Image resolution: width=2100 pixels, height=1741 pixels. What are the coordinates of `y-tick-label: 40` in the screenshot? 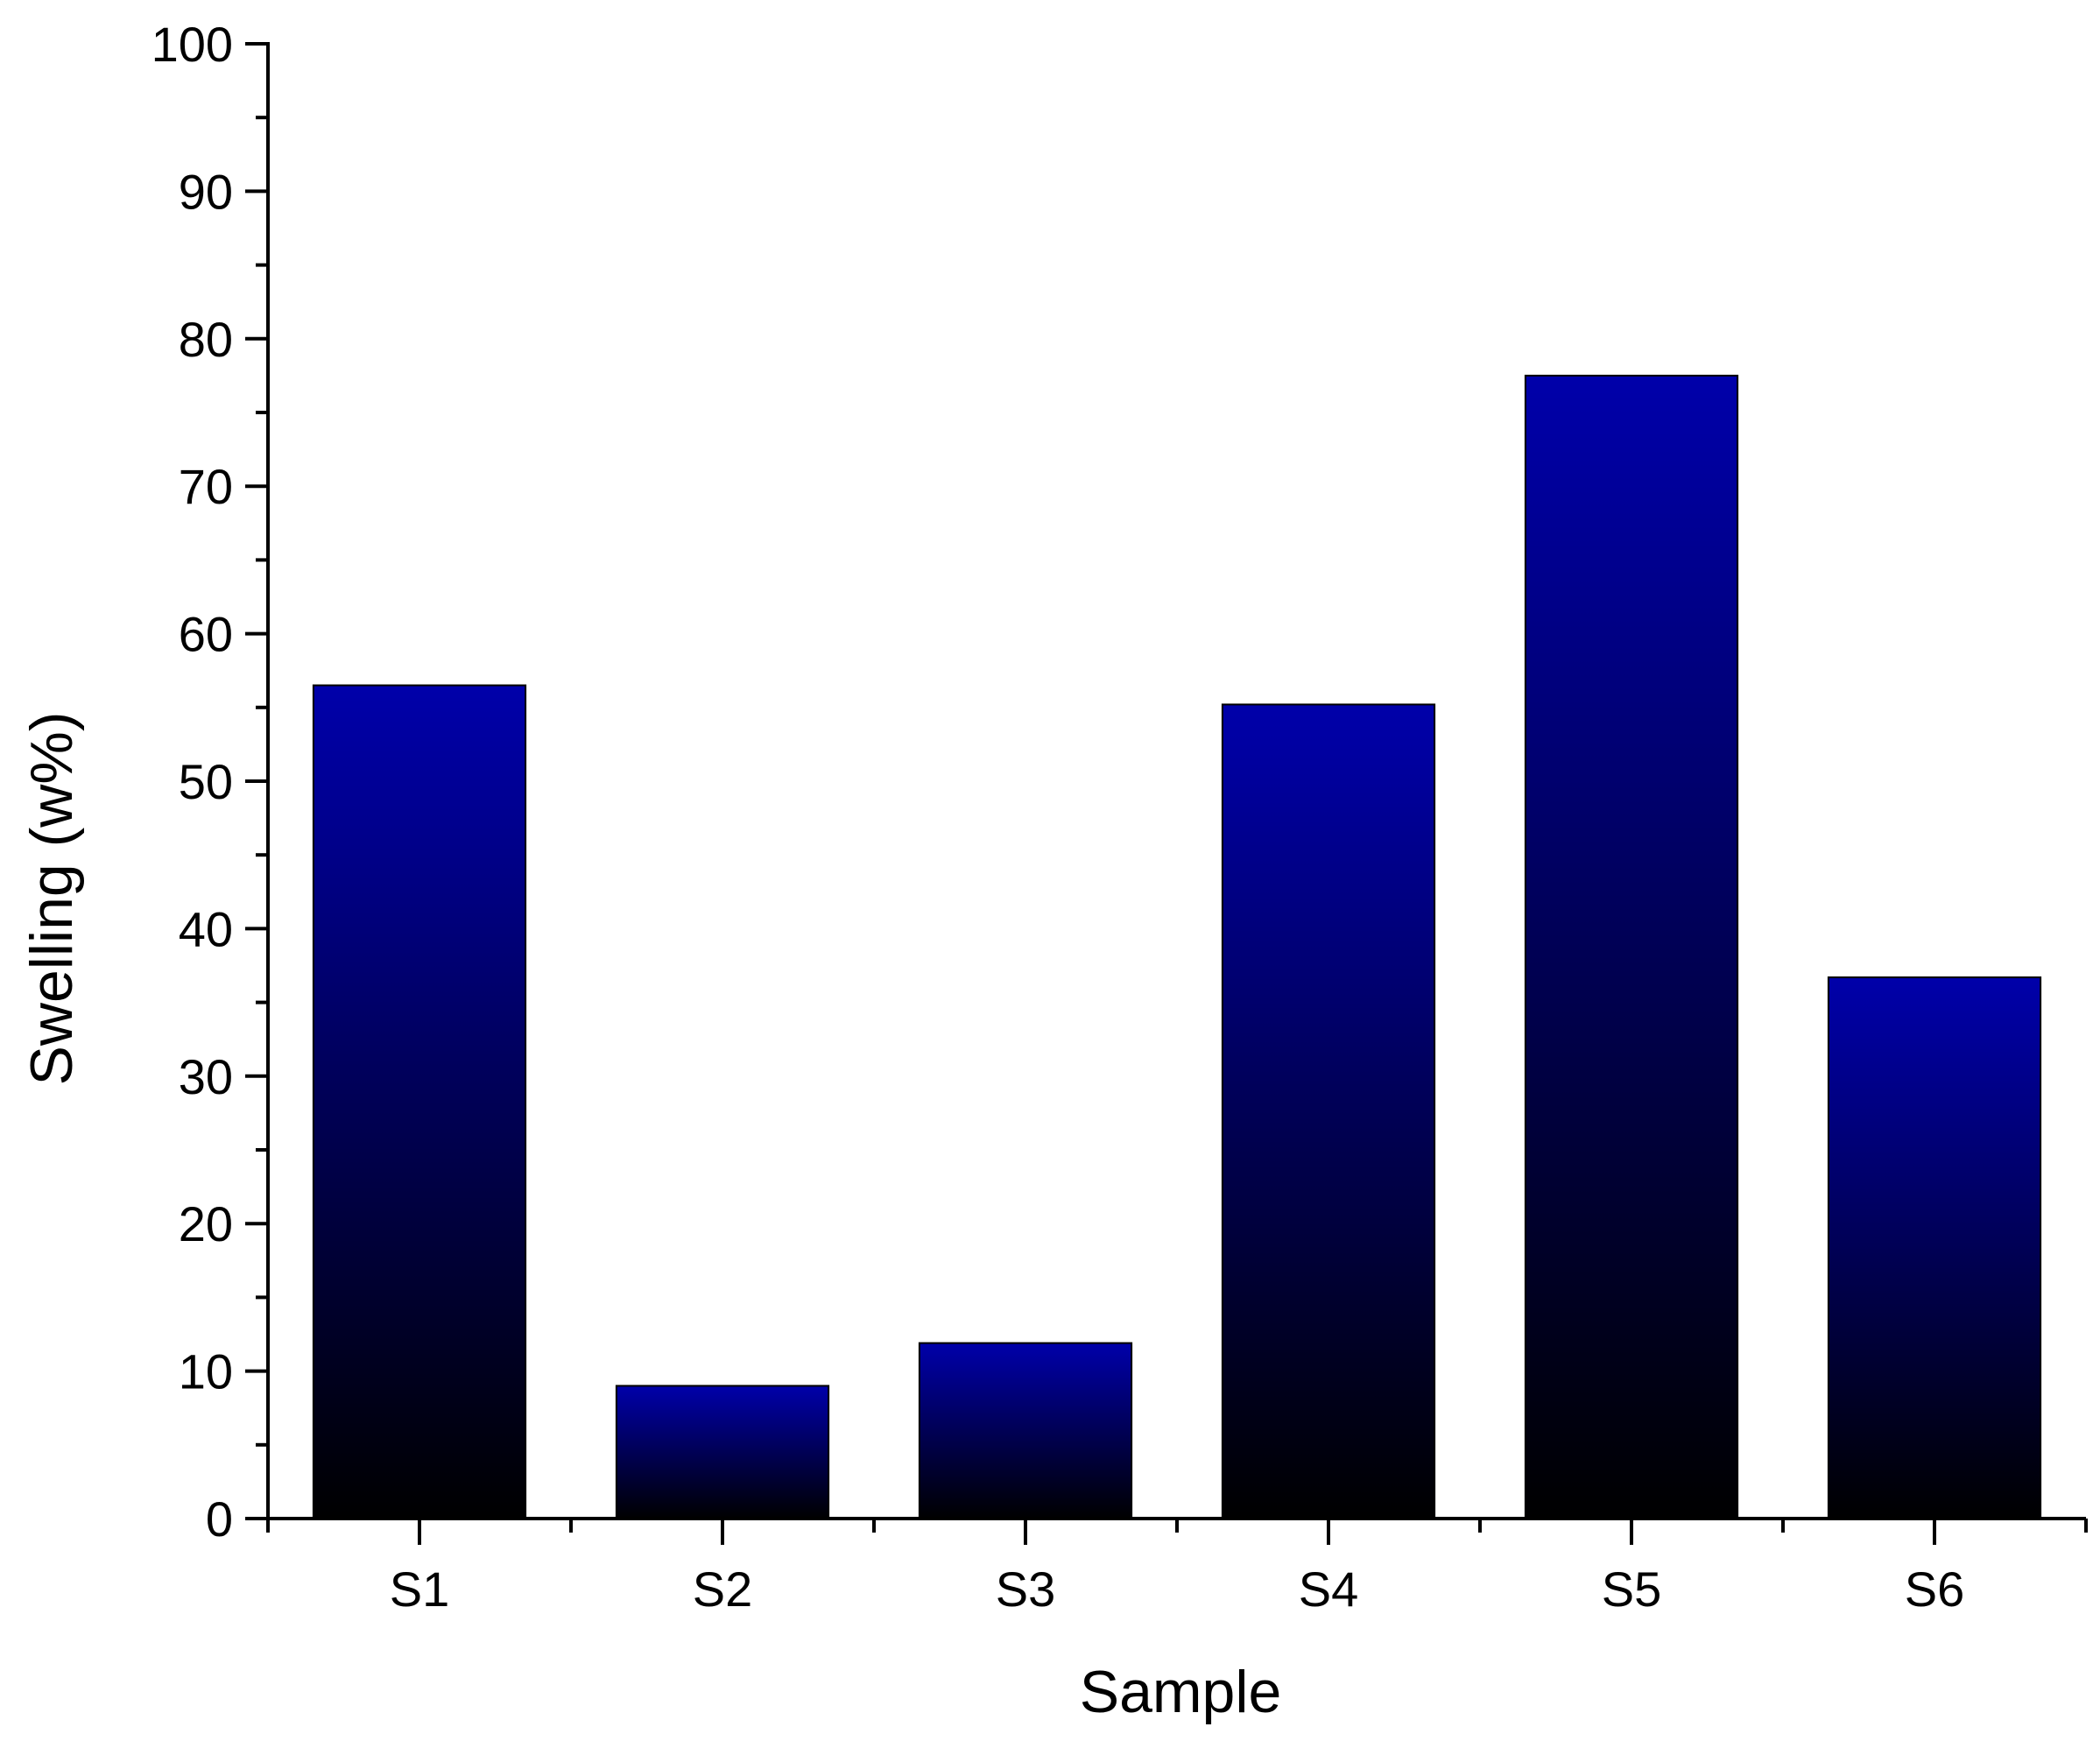 It's located at (206, 928).